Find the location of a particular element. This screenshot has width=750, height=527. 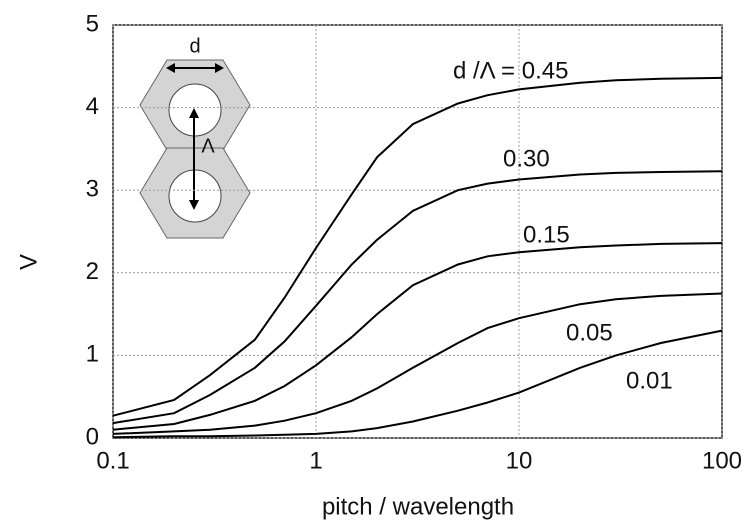

annotation: Λ is located at coordinates (208, 146).